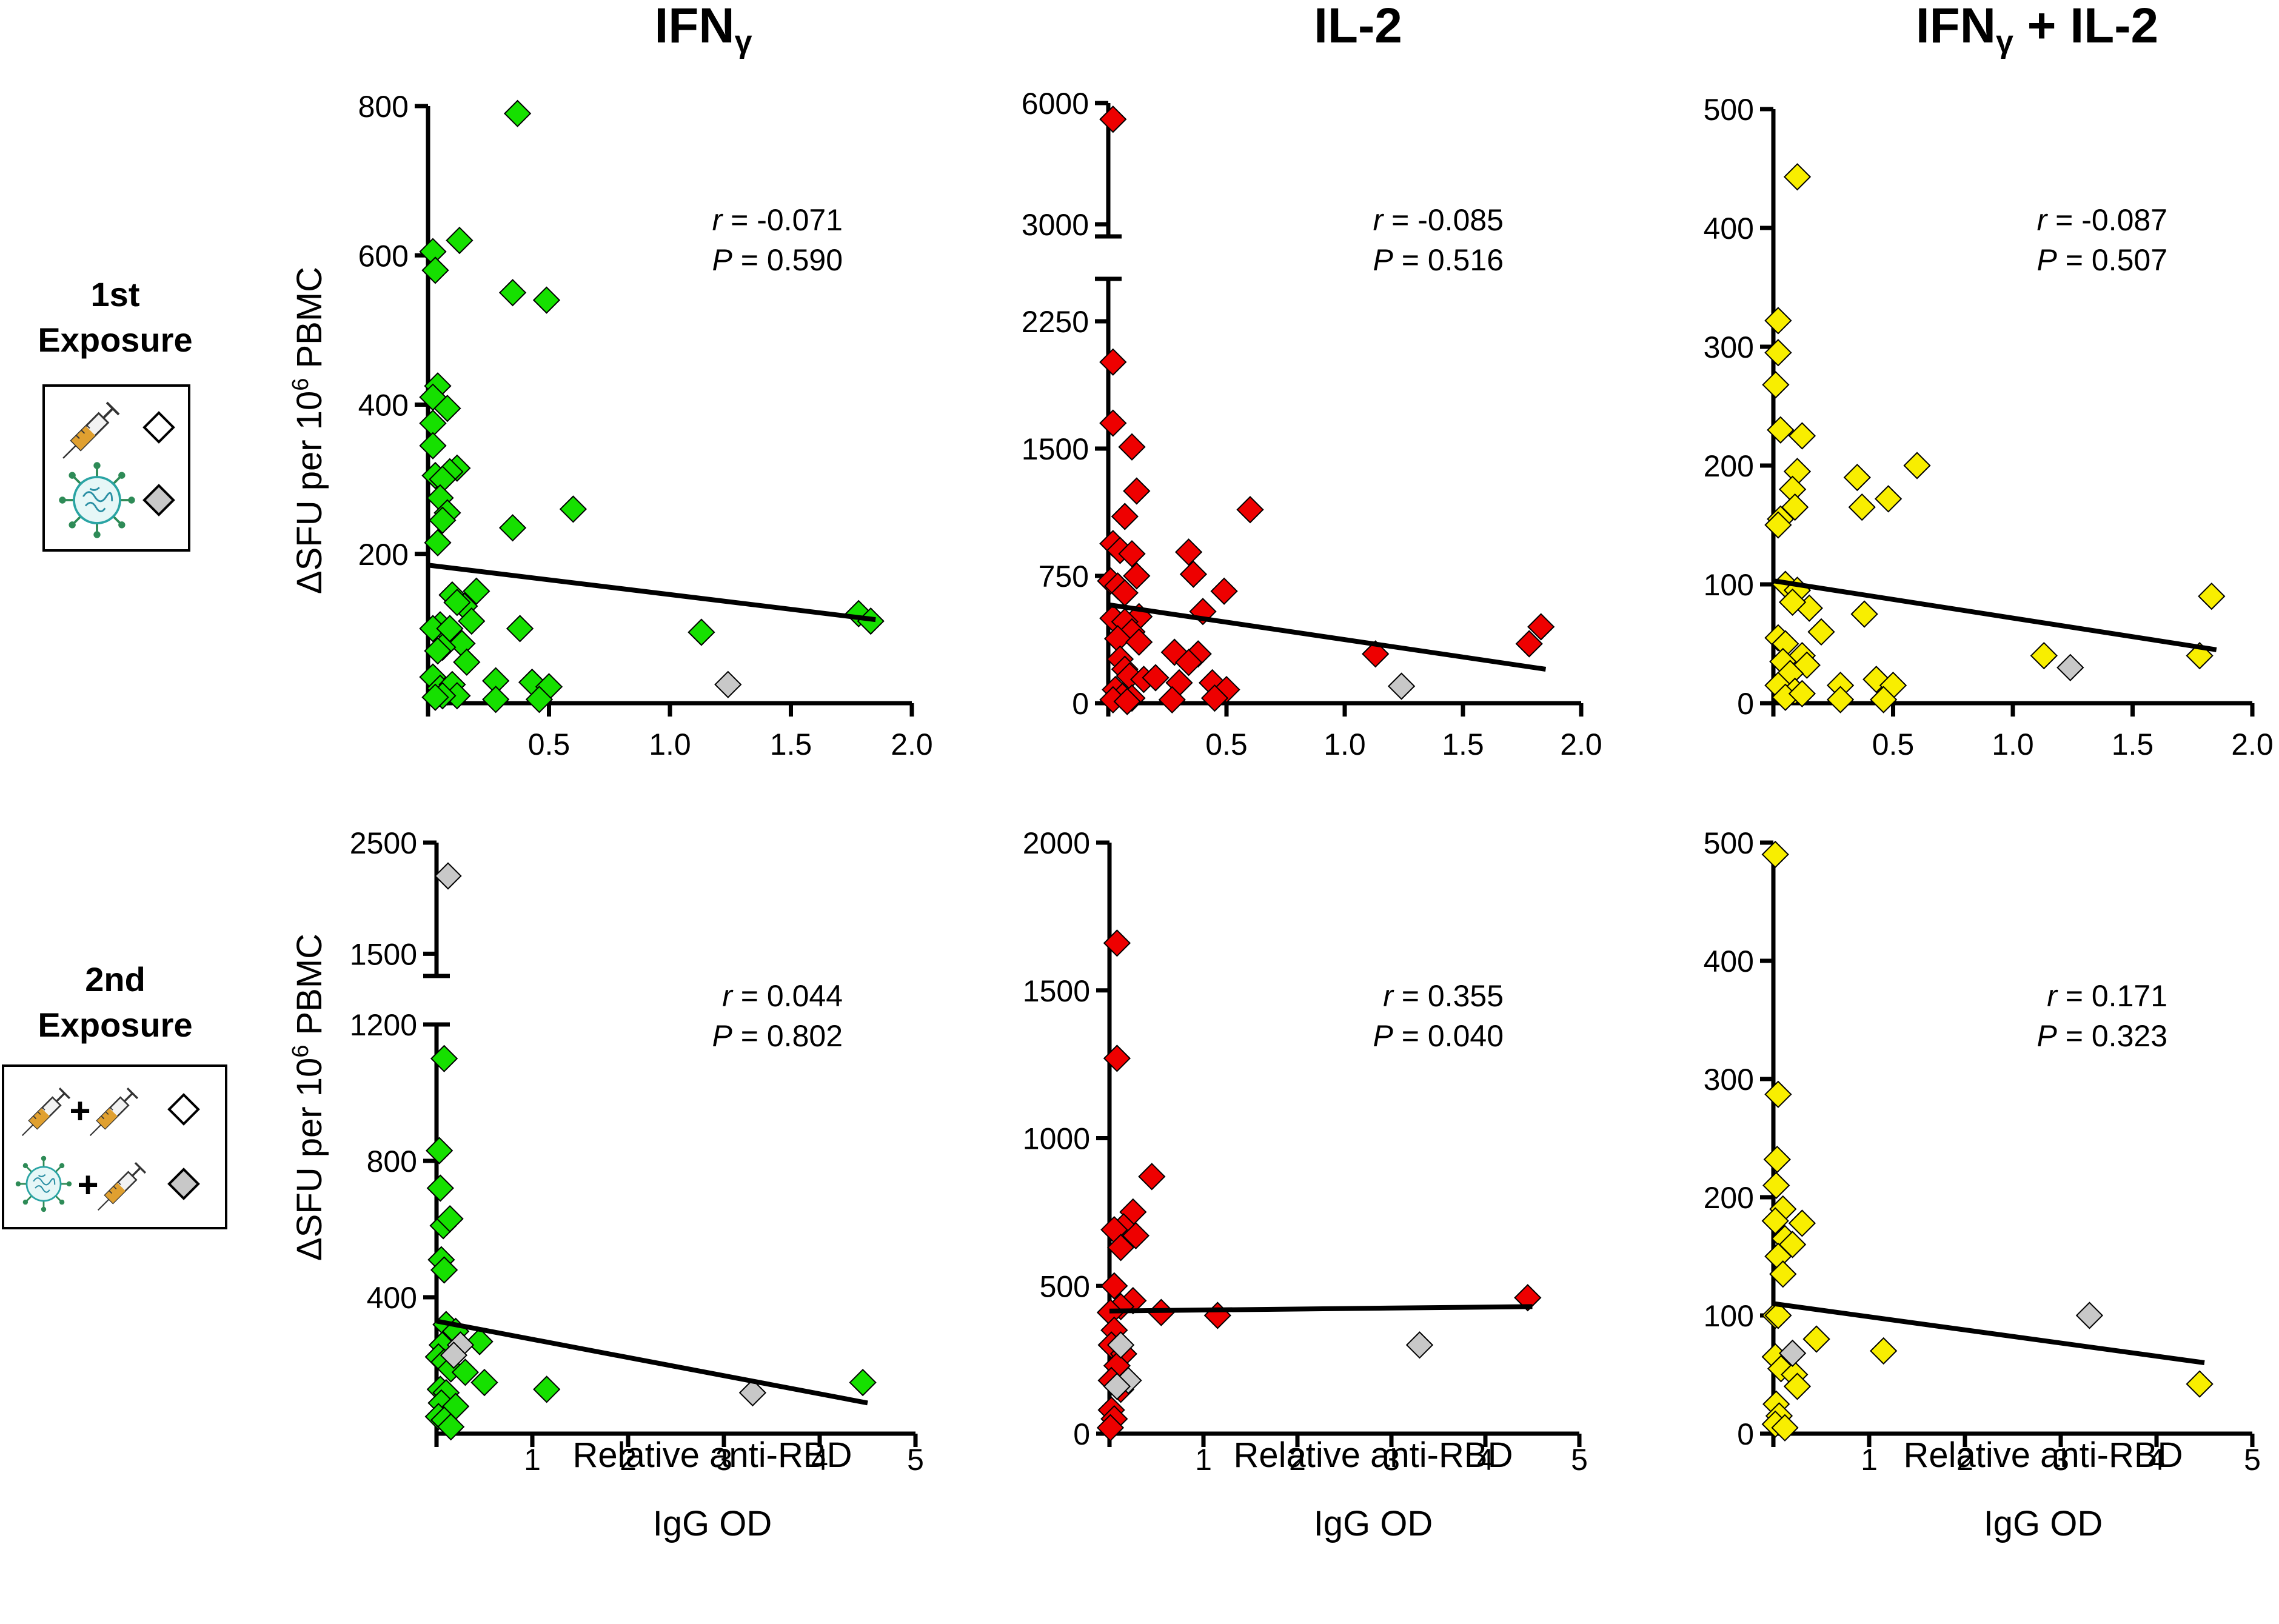 The width and height of the screenshot is (2279, 1624). What do you see at coordinates (1580, 1460) in the screenshot?
I see `x-tick-label: 5` at bounding box center [1580, 1460].